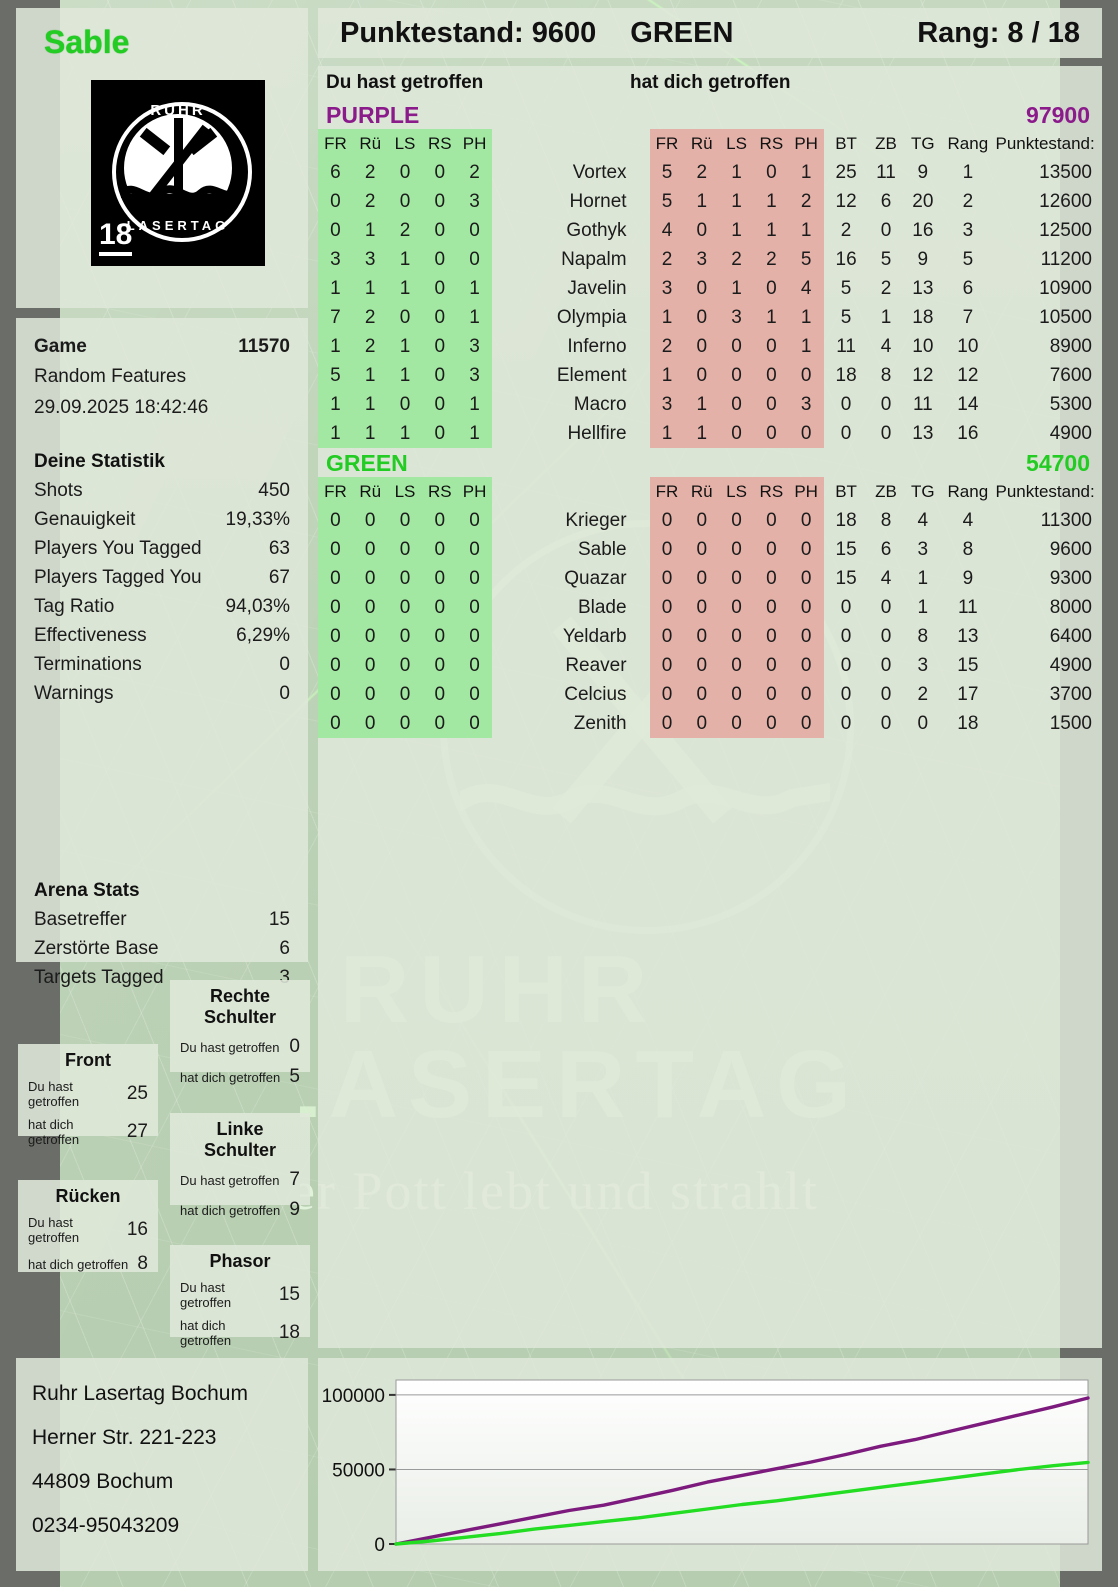 The height and width of the screenshot is (1587, 1118). What do you see at coordinates (710, 520) in the screenshot?
I see `table-row: 0 0 0 0 0 Krieger 0 0 0 0 0 18 8 4 4 11300` at bounding box center [710, 520].